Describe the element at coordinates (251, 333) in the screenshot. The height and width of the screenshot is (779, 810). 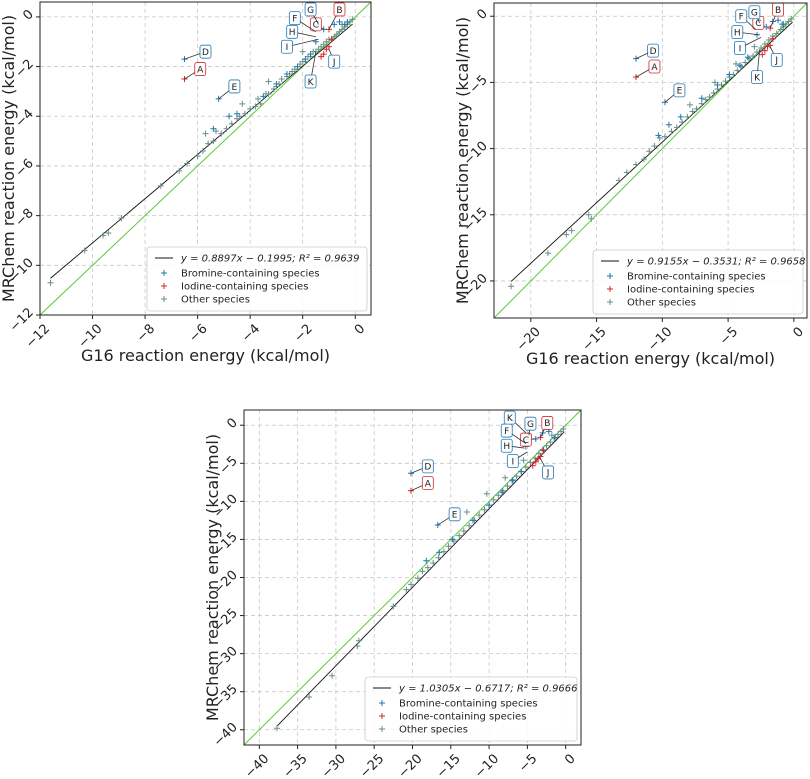
I see `x-tick-label: −4` at that location.